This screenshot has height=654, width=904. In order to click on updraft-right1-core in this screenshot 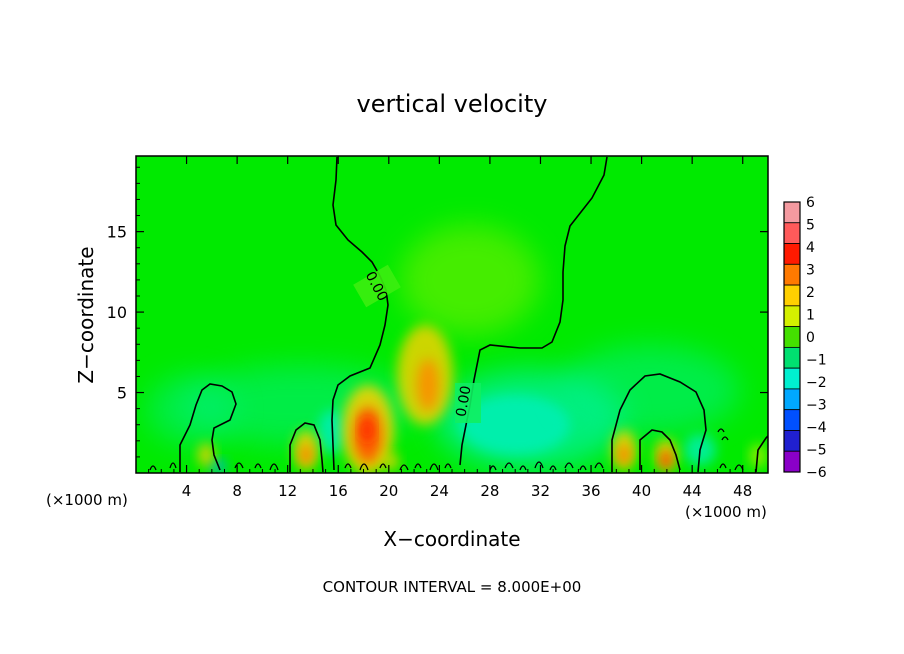, I will do `click(624, 455)`.